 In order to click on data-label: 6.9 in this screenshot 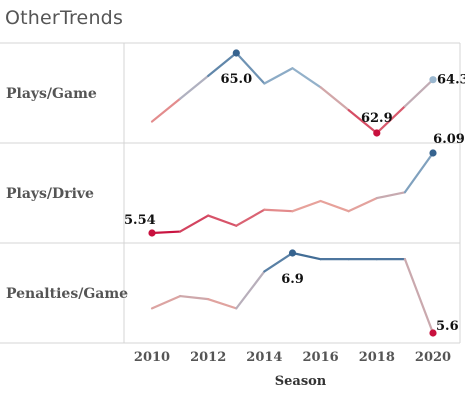, I will do `click(292, 279)`.